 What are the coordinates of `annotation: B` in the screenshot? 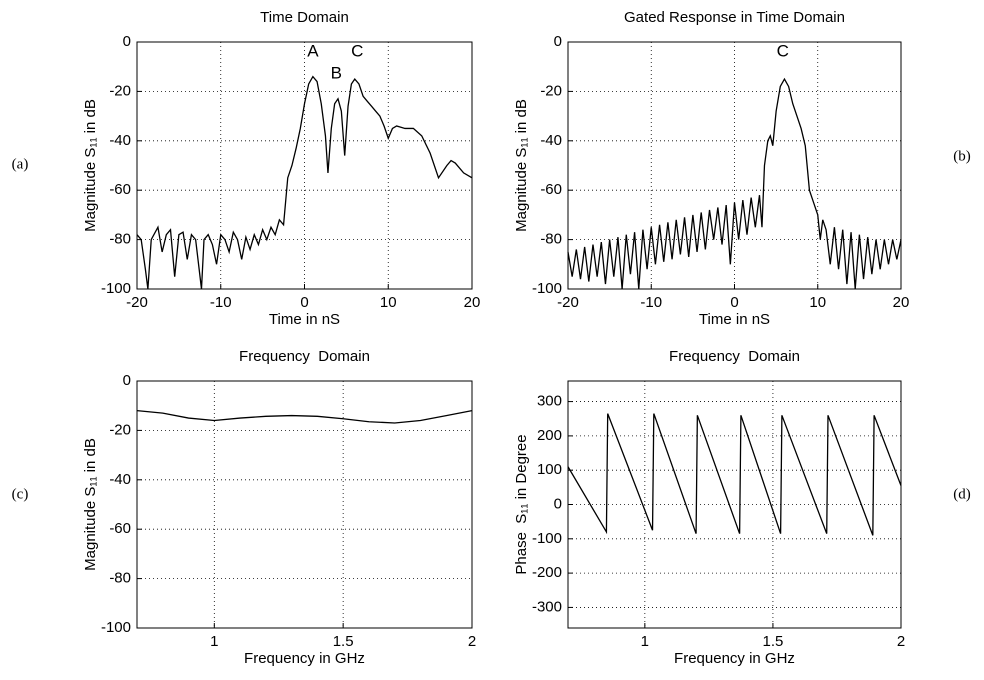 It's located at (336, 73).